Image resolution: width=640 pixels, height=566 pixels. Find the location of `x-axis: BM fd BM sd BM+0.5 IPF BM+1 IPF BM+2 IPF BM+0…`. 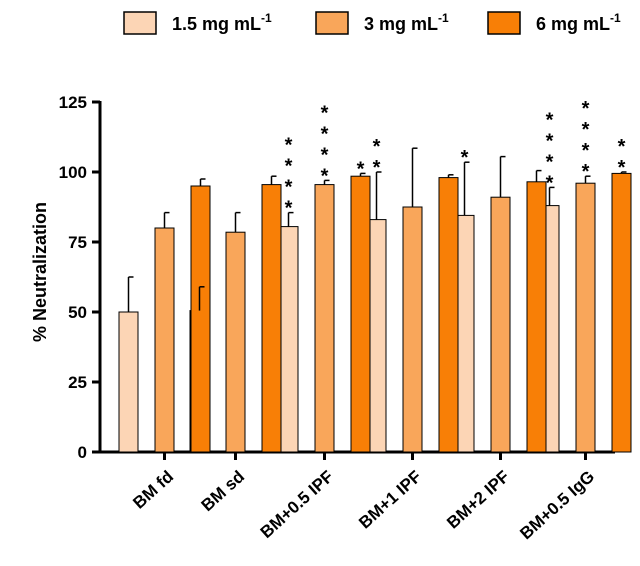

x-axis: BM fd BM sd BM+0.5 IPF BM+1 IPF BM+2 IPF BM+0… is located at coordinates (357, 496).